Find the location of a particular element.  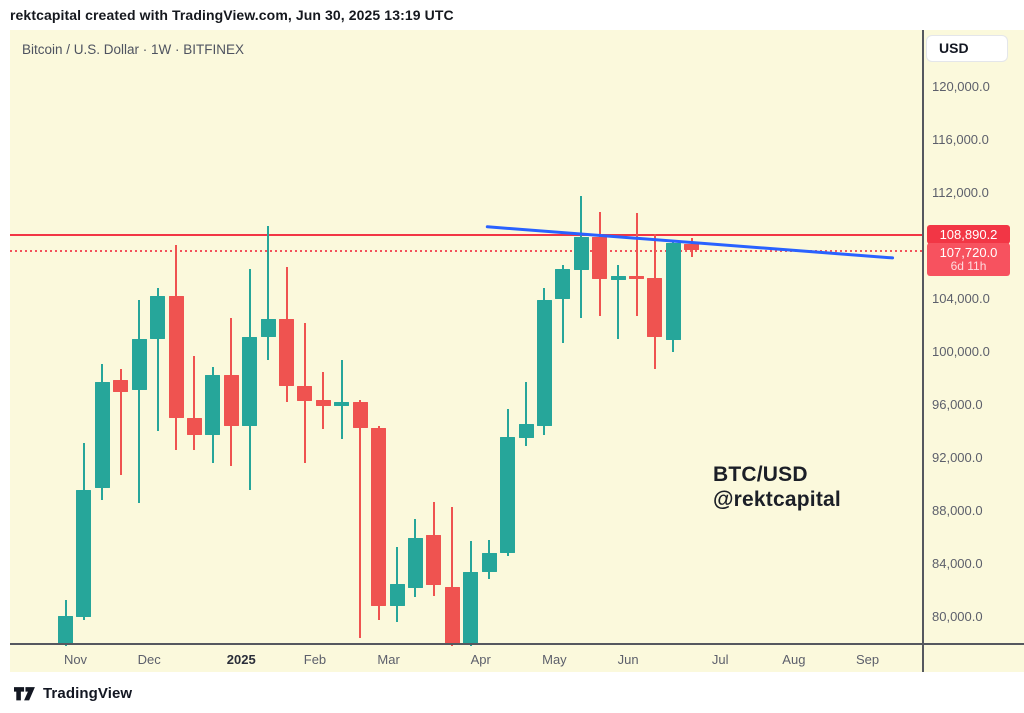

price-tick-label: 104,000.0 is located at coordinates (961, 298).